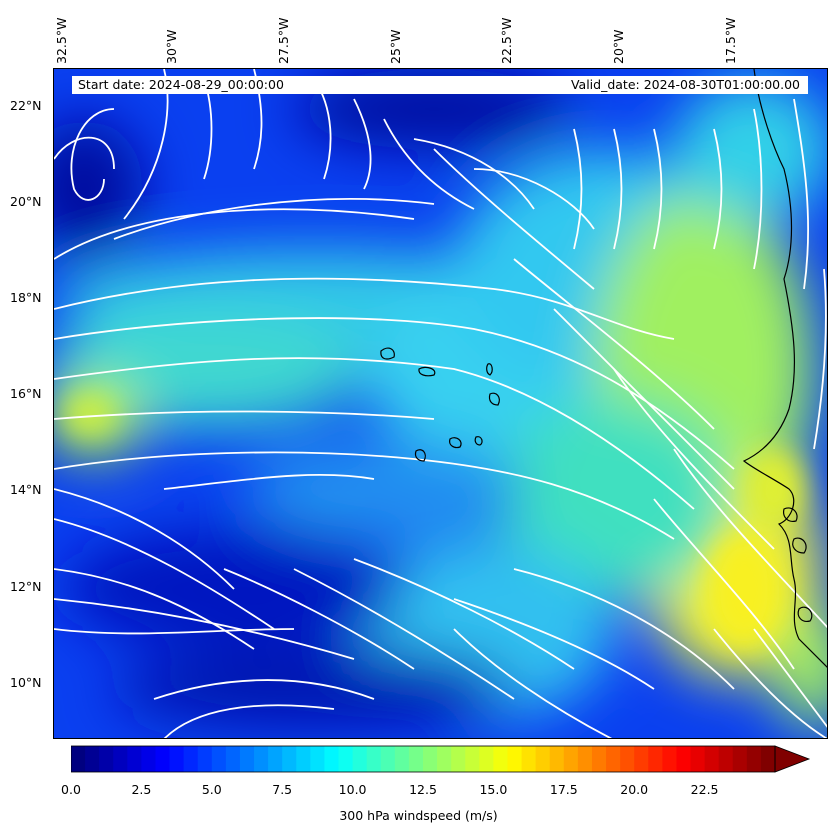  Describe the element at coordinates (493, 789) in the screenshot. I see `colorbar-tick-label: 15.0` at that location.